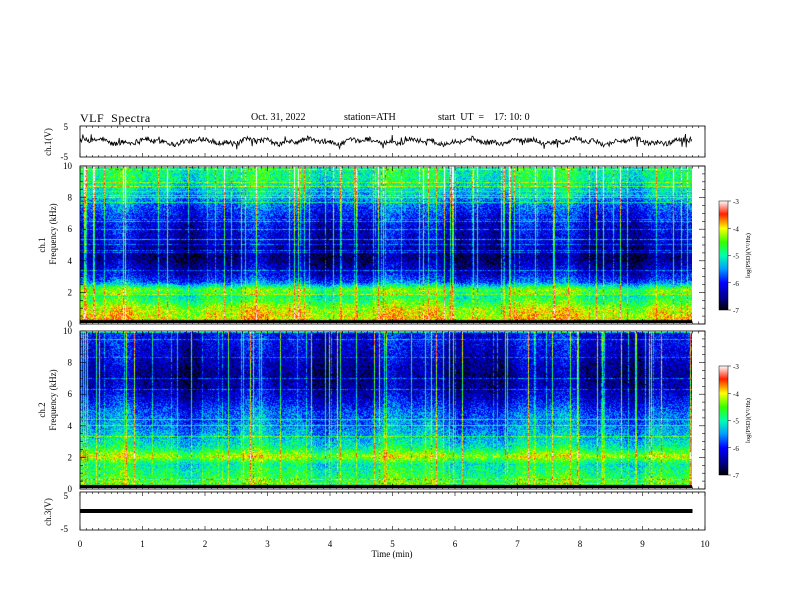 The image size is (792, 612). I want to click on station-label: station=ATH, so click(370, 117).